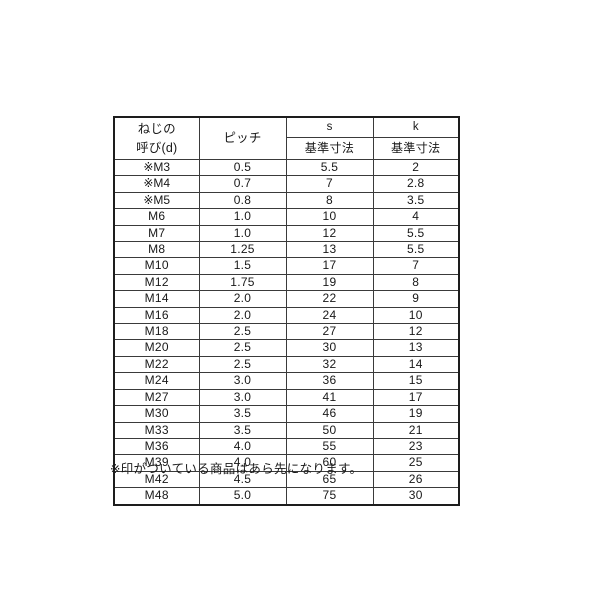 Image resolution: width=600 pixels, height=600 pixels. I want to click on cell-pitch: 0.5, so click(242, 167).